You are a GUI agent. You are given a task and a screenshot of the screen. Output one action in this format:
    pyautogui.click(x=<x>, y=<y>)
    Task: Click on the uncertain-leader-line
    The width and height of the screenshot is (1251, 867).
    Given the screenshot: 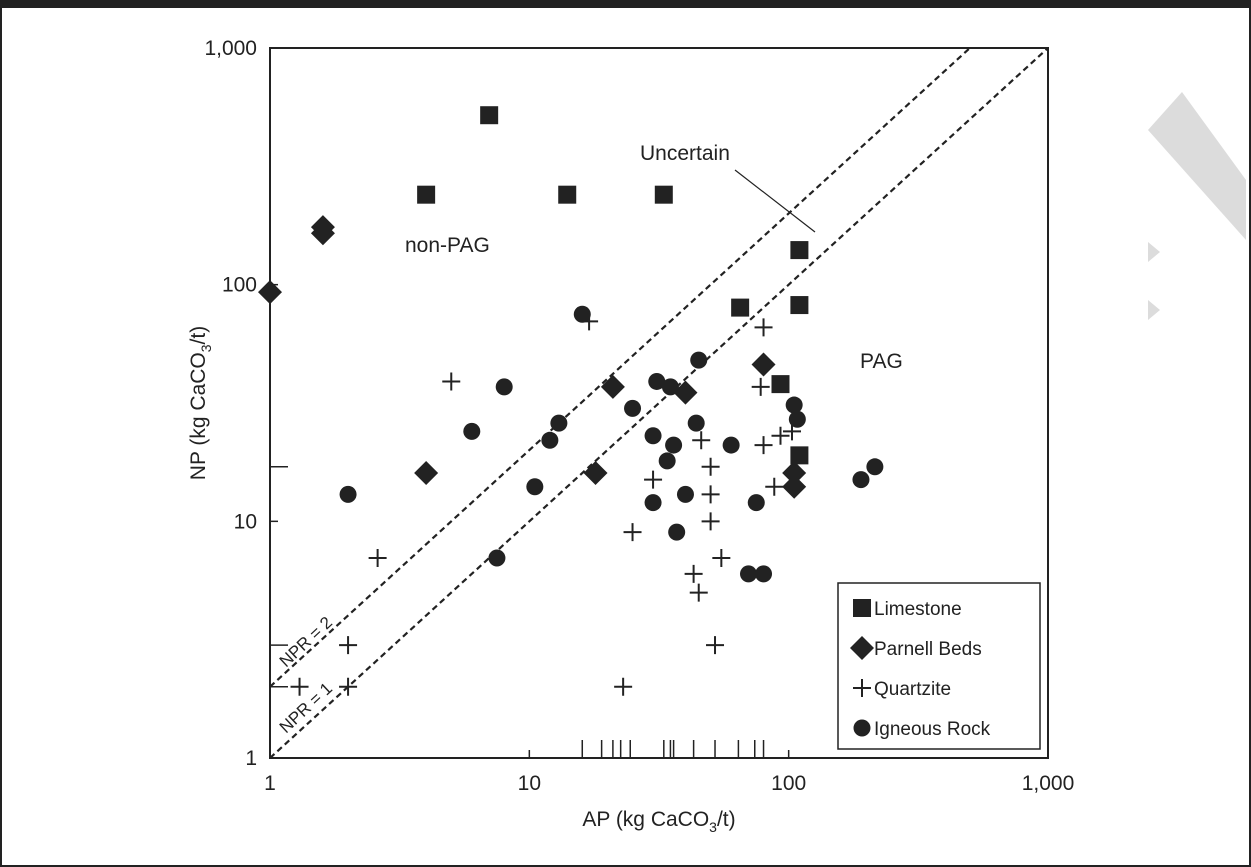 What is the action you would take?
    pyautogui.click(x=775, y=201)
    